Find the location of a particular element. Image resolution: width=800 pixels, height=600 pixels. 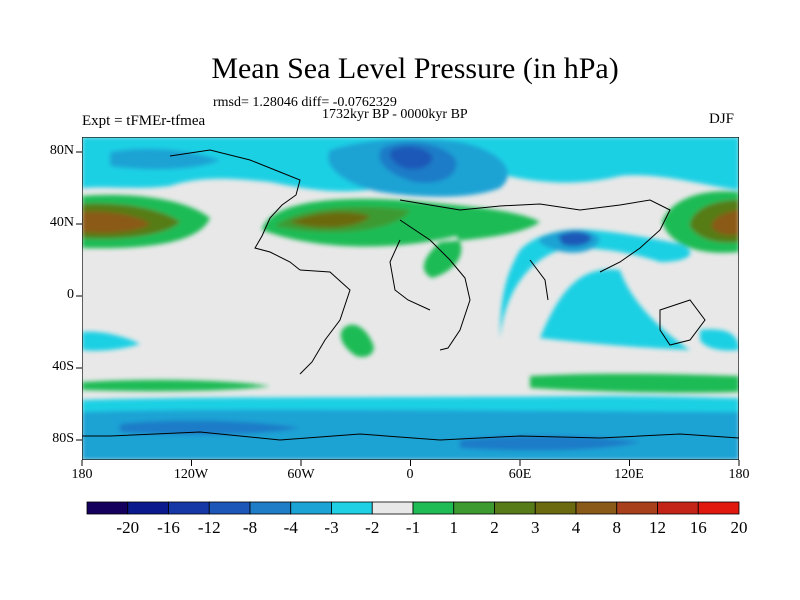

lat-label-0: 0 is located at coordinates (70, 294).